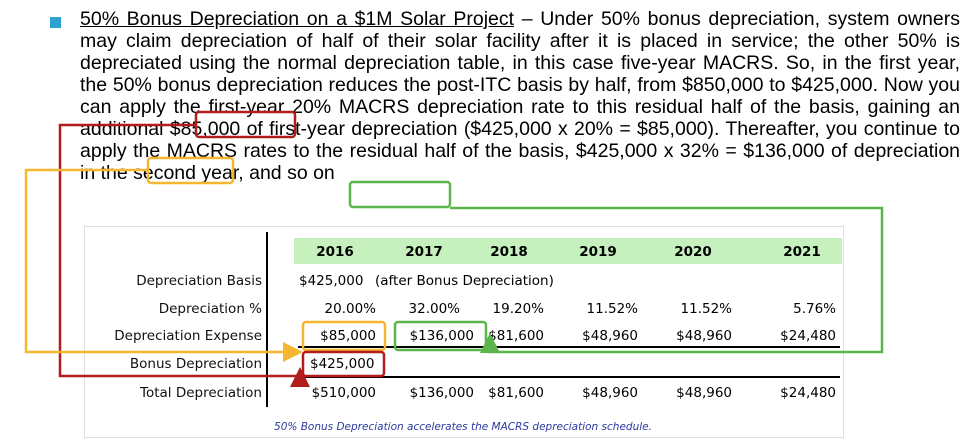 The image size is (980, 446). Describe the element at coordinates (434, 309) in the screenshot. I see `percent-cell: 32.00%` at that location.